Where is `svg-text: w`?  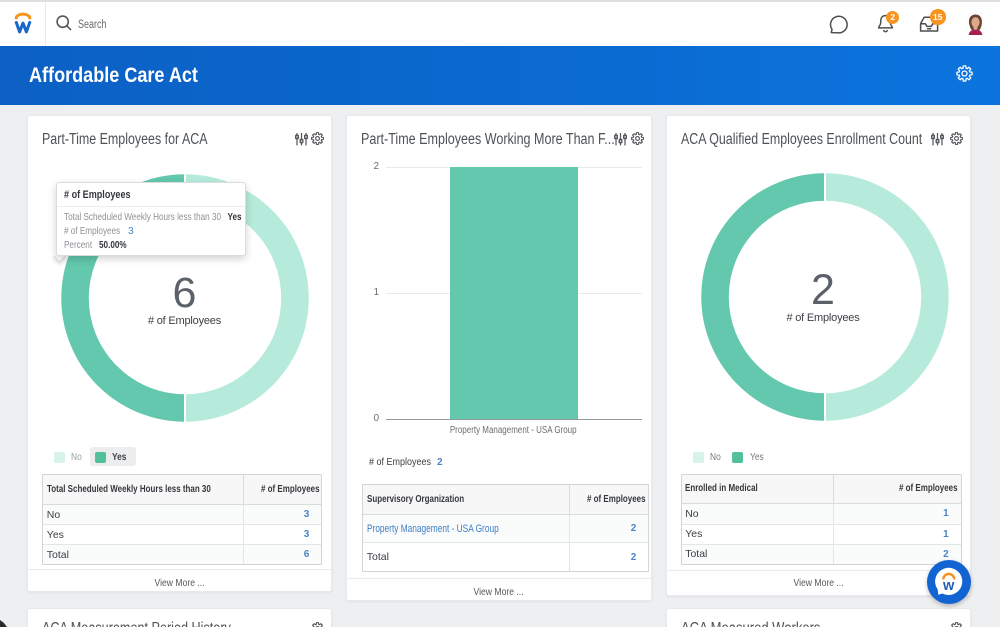 svg-text: w is located at coordinates (948, 586).